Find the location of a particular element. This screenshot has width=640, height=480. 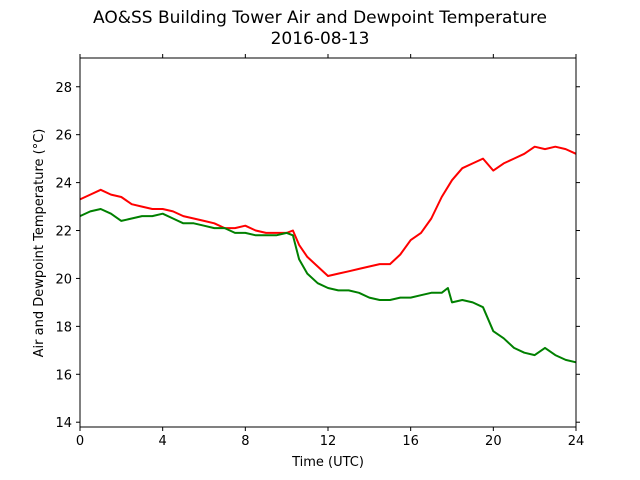

y-tick-label: 14 is located at coordinates (63, 423).